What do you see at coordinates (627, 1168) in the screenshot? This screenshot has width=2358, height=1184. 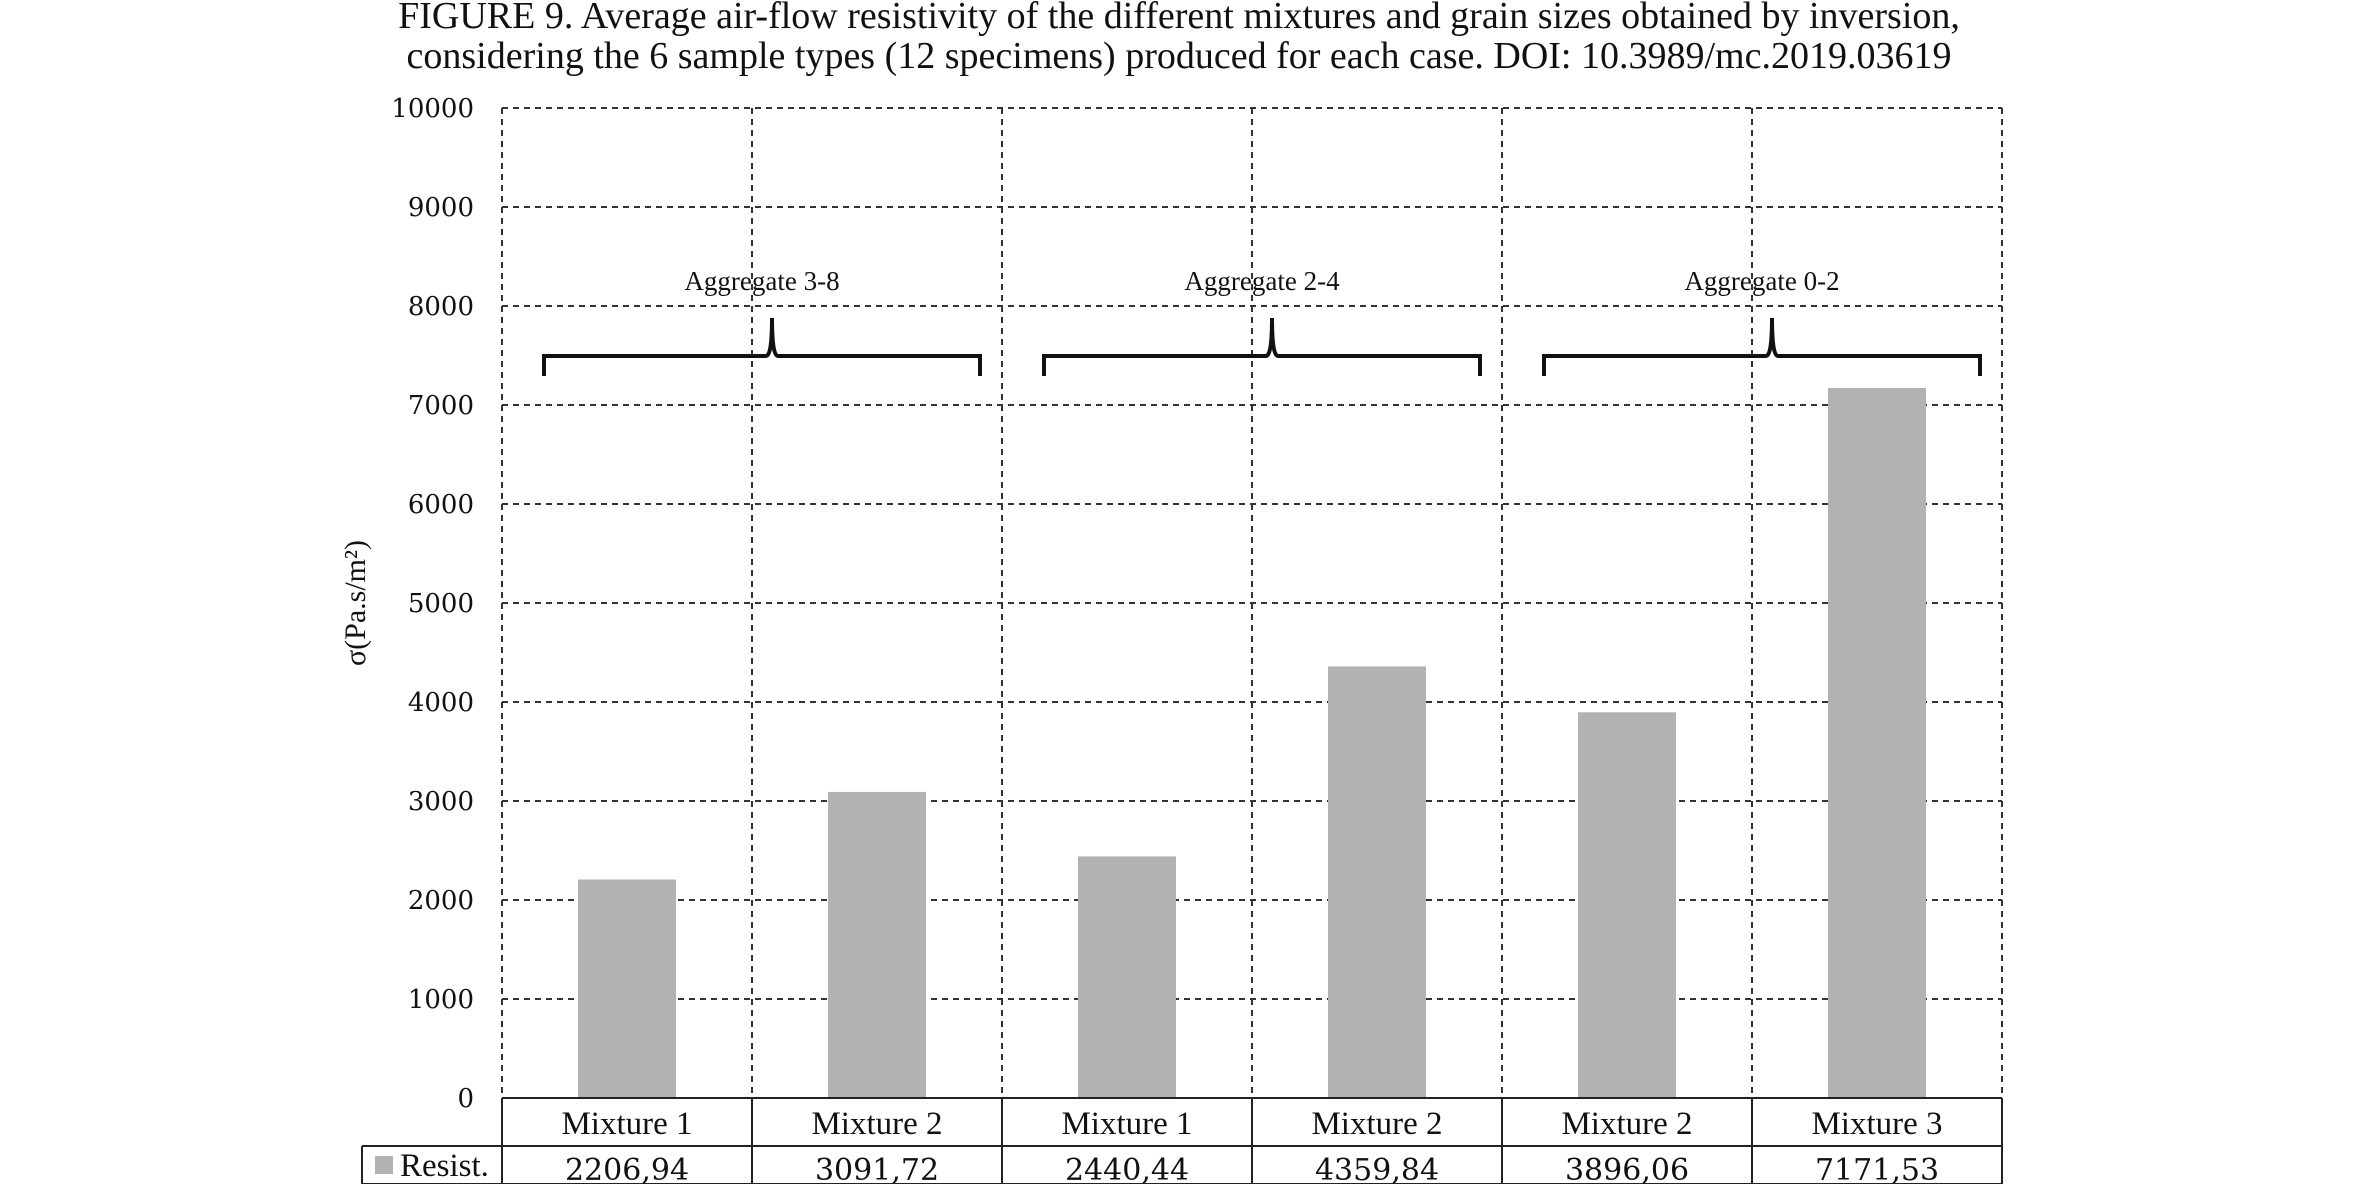 I see `data-label: 2206,94` at bounding box center [627, 1168].